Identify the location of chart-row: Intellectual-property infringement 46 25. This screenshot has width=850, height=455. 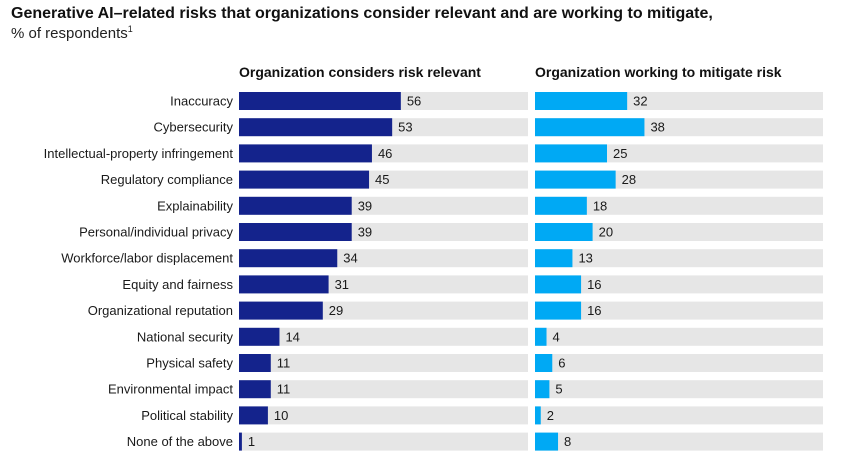
(433, 153).